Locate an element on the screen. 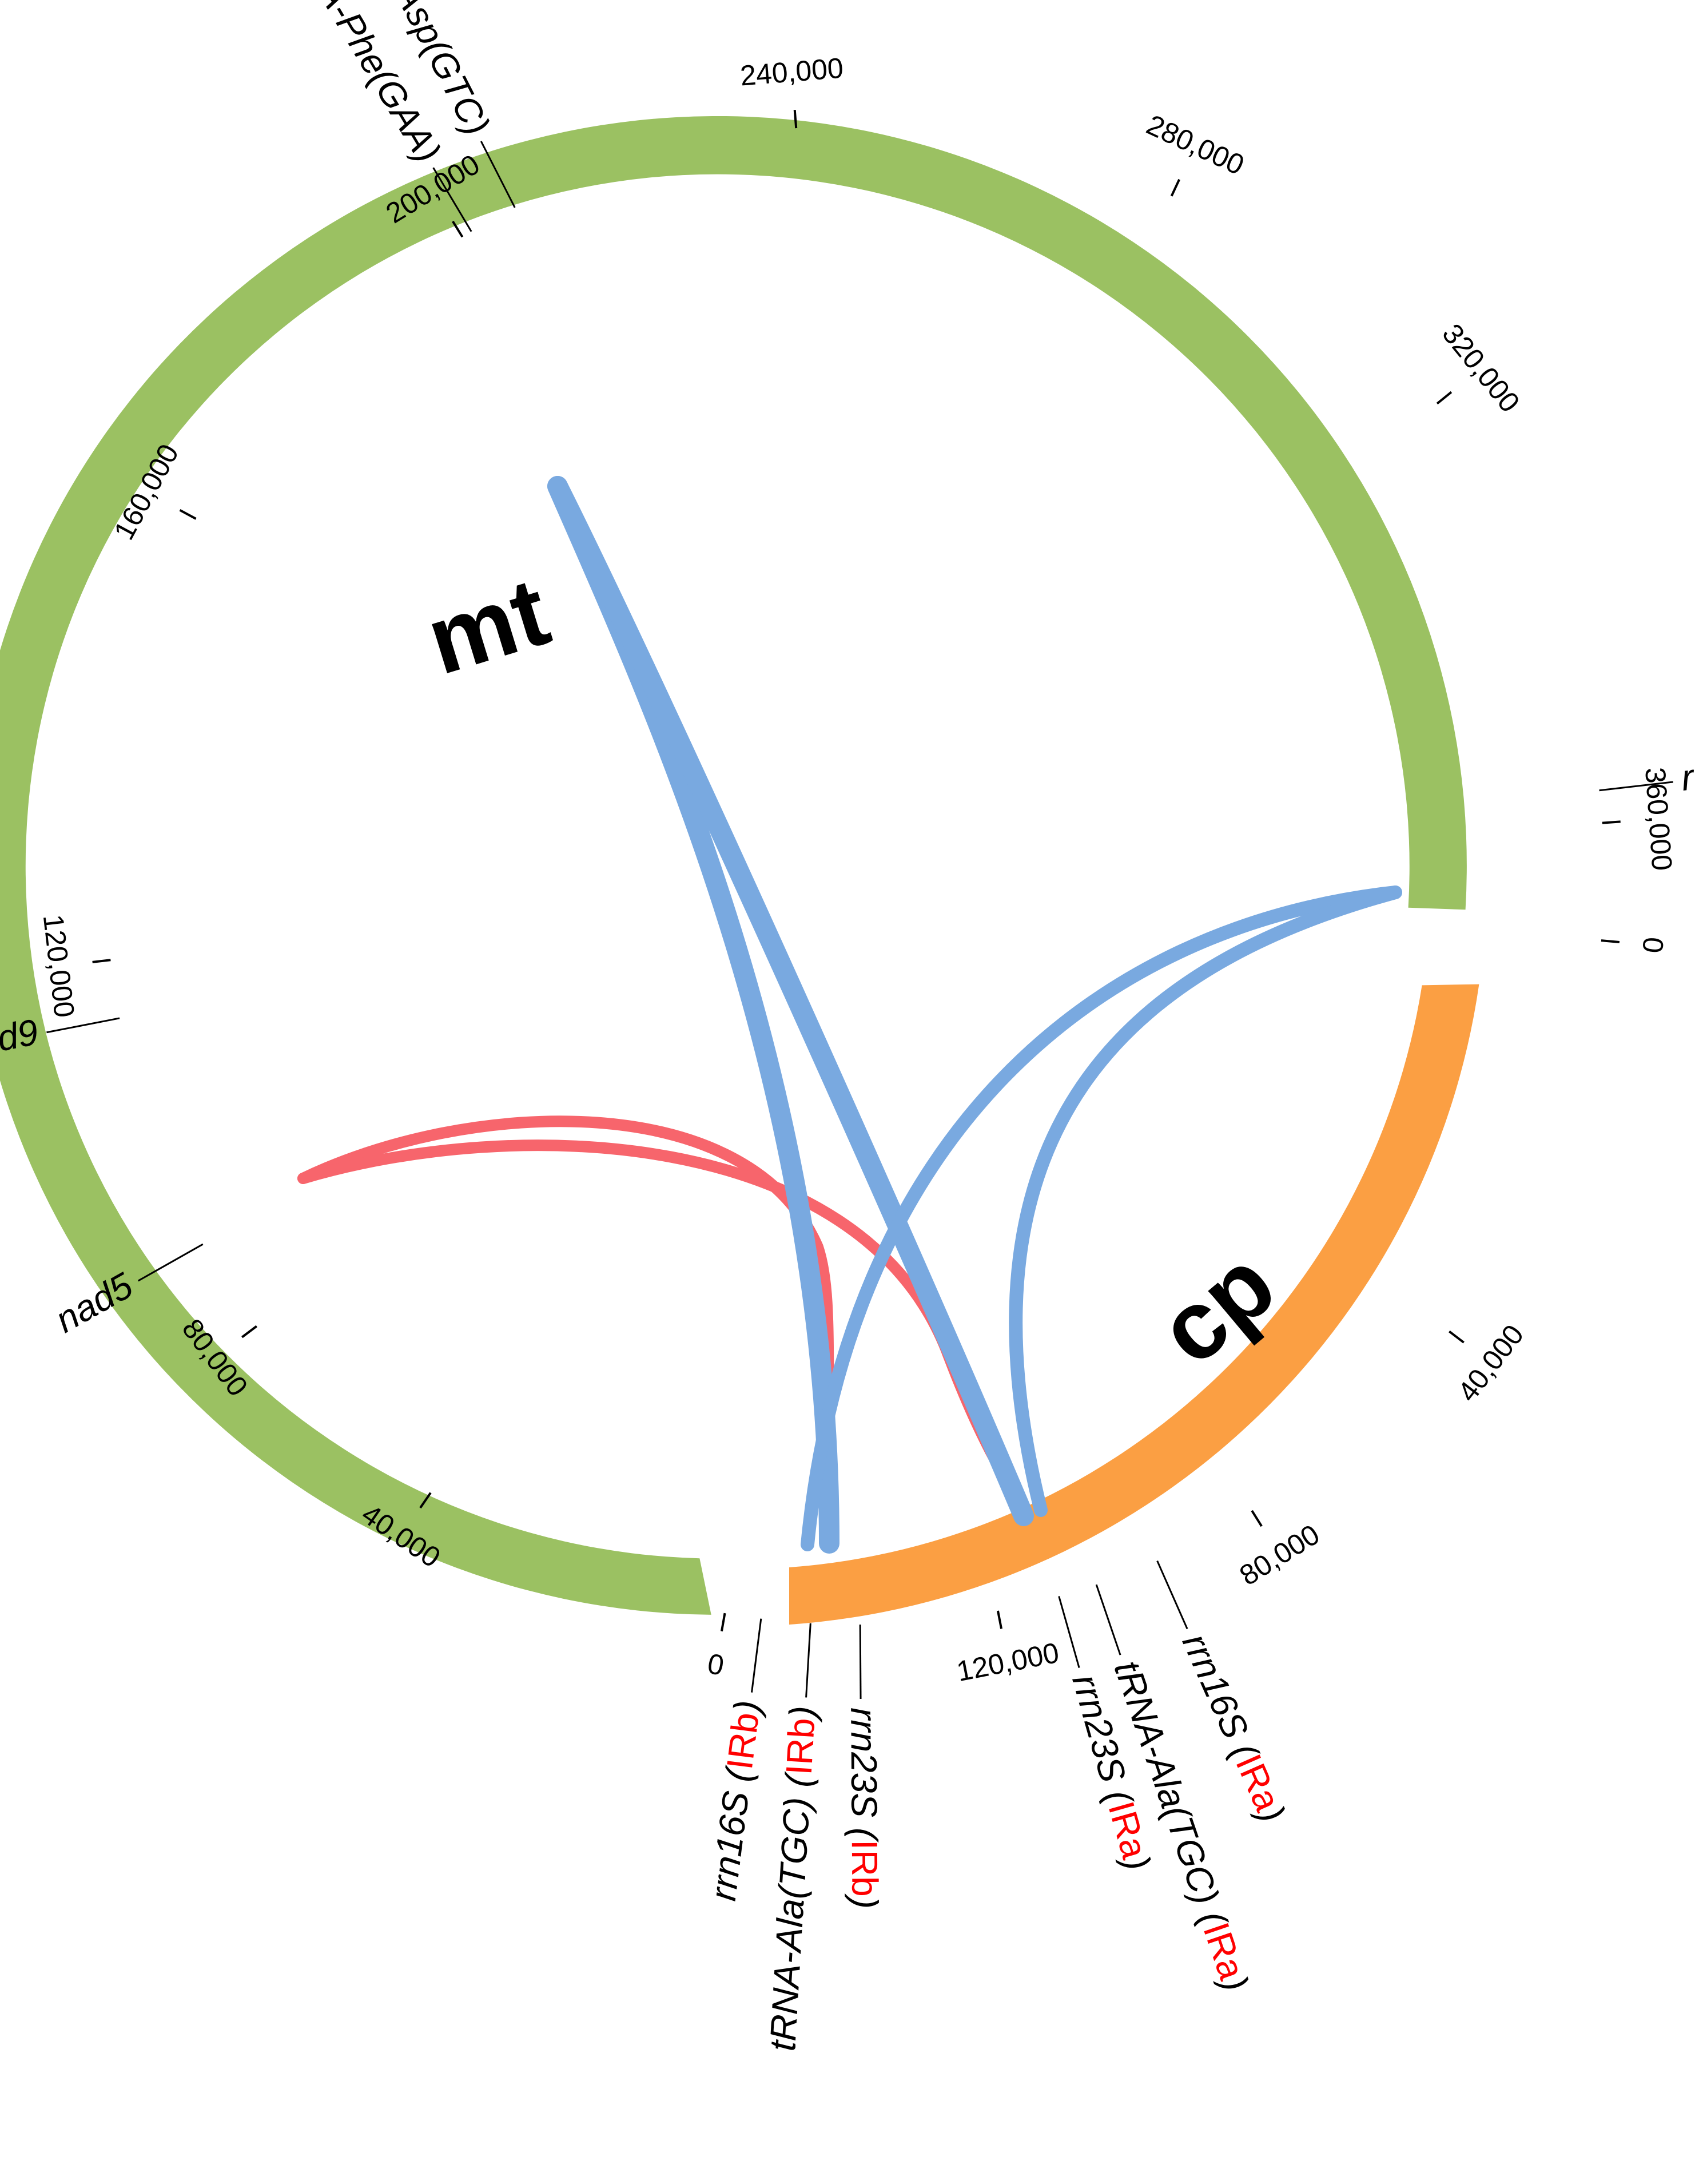 This screenshot has width=1695, height=2184. link-blue-trna-asp-to-rrn23s-ira is located at coordinates (790, 1001).